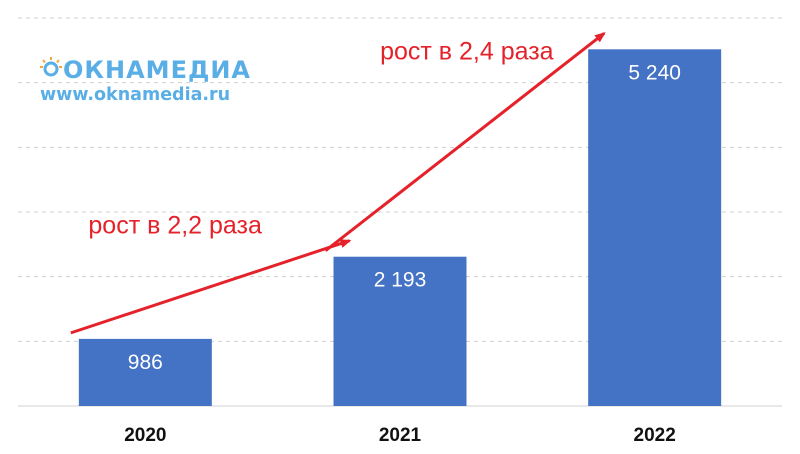 The image size is (800, 454). What do you see at coordinates (51, 70) in the screenshot?
I see `sun-logo-icon` at bounding box center [51, 70].